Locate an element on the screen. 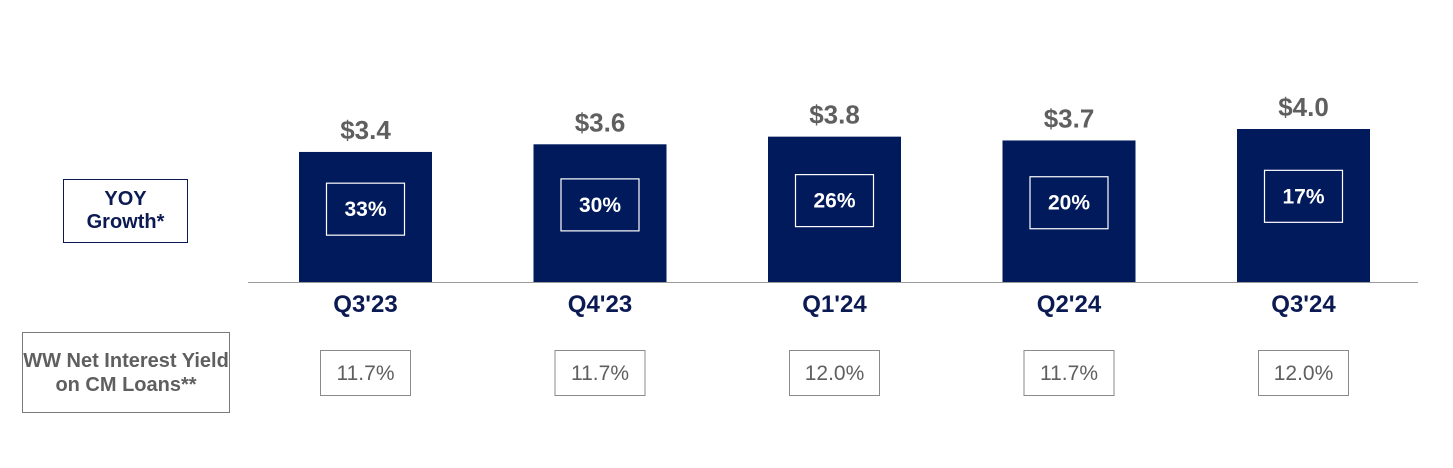  bar-value-label: $3.8 is located at coordinates (834, 115).